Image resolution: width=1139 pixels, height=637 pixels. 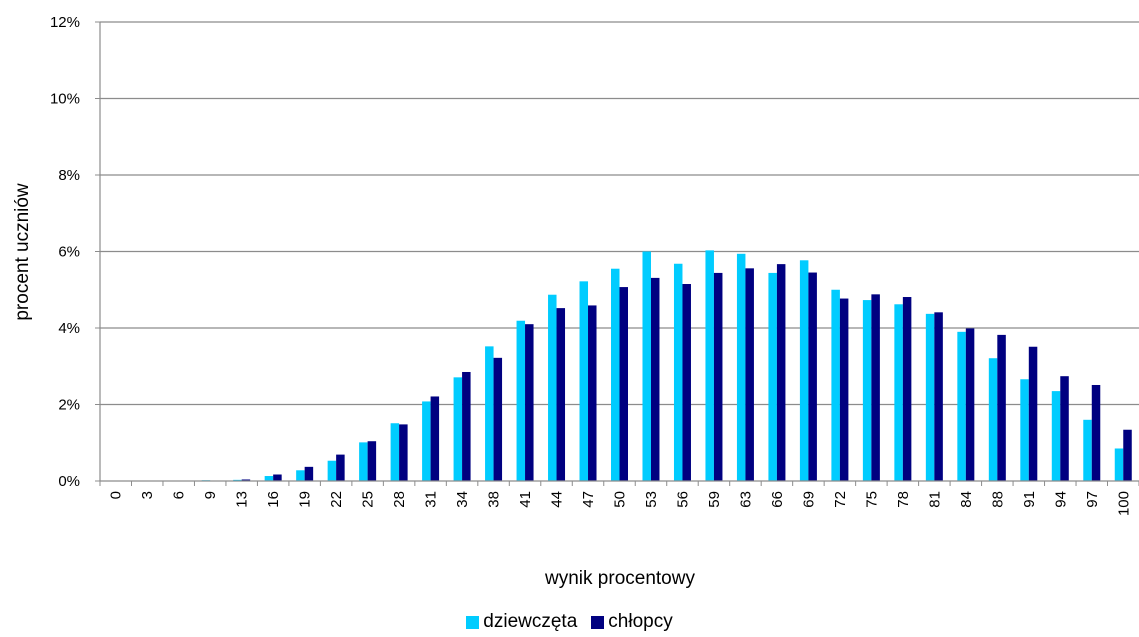 What do you see at coordinates (620, 499) in the screenshot?
I see `x-tick-label: 50` at bounding box center [620, 499].